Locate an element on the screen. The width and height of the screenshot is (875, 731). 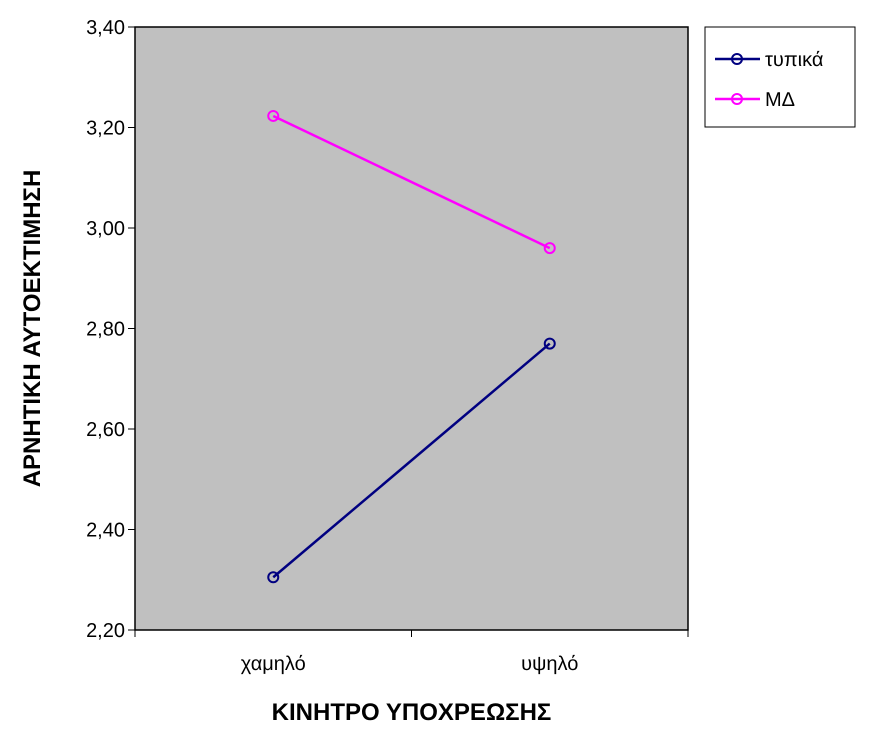
y-tick-label: 2,60 is located at coordinates (105, 430).